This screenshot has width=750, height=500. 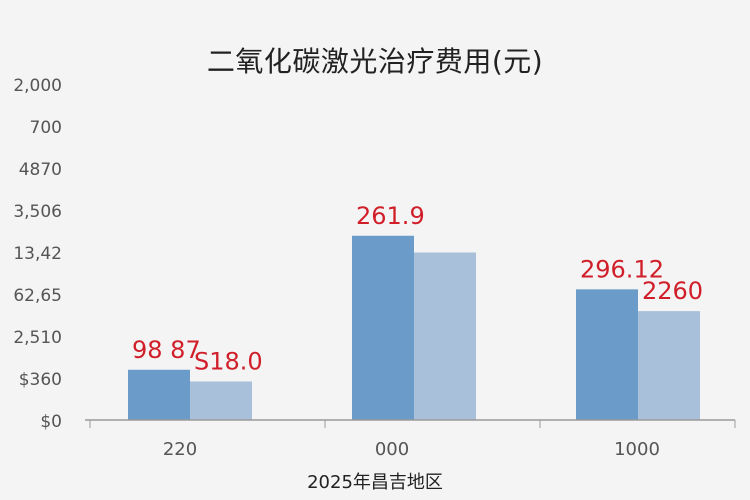 What do you see at coordinates (390, 216) in the screenshot?
I see `bar-value-label: 261.9` at bounding box center [390, 216].